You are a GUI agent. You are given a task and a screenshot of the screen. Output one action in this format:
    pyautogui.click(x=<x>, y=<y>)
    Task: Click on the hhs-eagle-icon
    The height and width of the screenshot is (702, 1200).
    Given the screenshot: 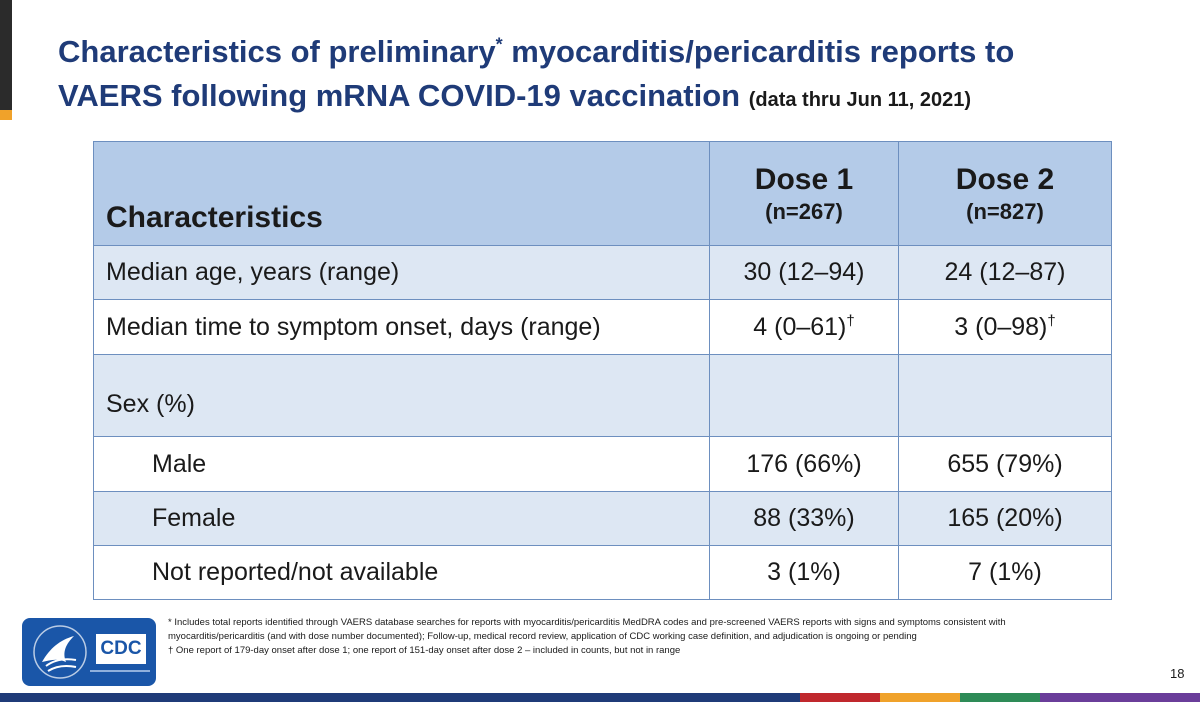 What is the action you would take?
    pyautogui.click(x=60, y=652)
    